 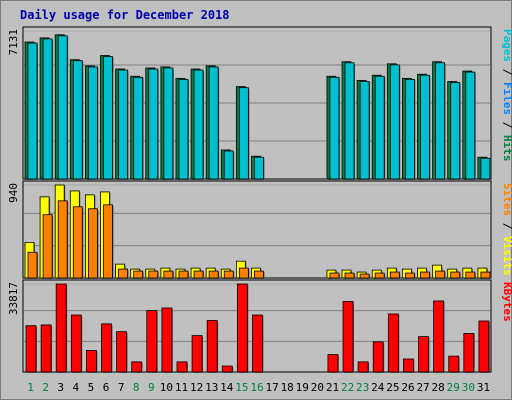 I want to click on x-tick-label: 24, so click(x=378, y=387).